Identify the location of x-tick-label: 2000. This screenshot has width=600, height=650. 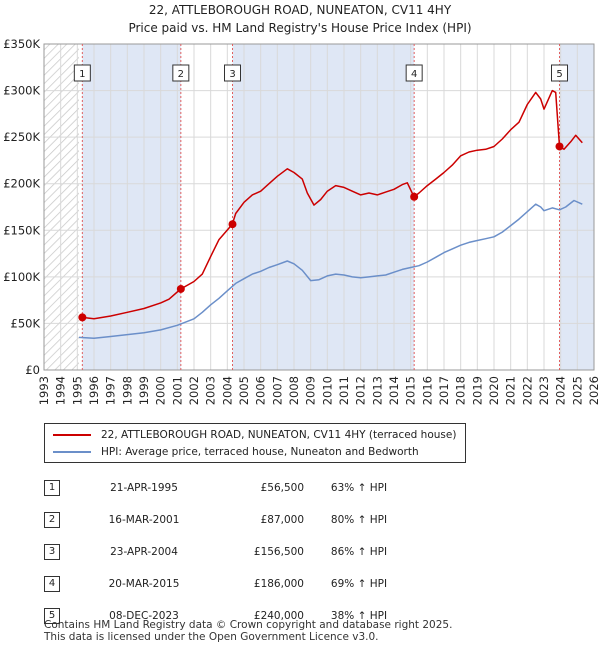
(161, 390).